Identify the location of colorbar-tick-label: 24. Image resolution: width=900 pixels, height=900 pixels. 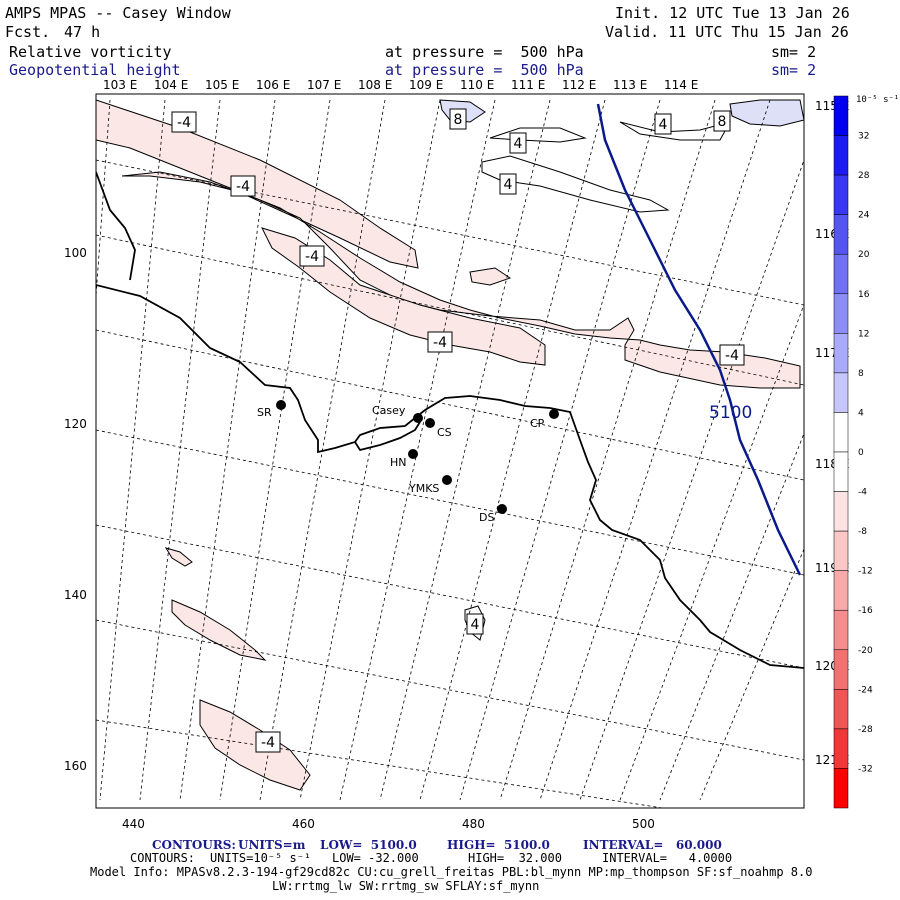
(864, 216).